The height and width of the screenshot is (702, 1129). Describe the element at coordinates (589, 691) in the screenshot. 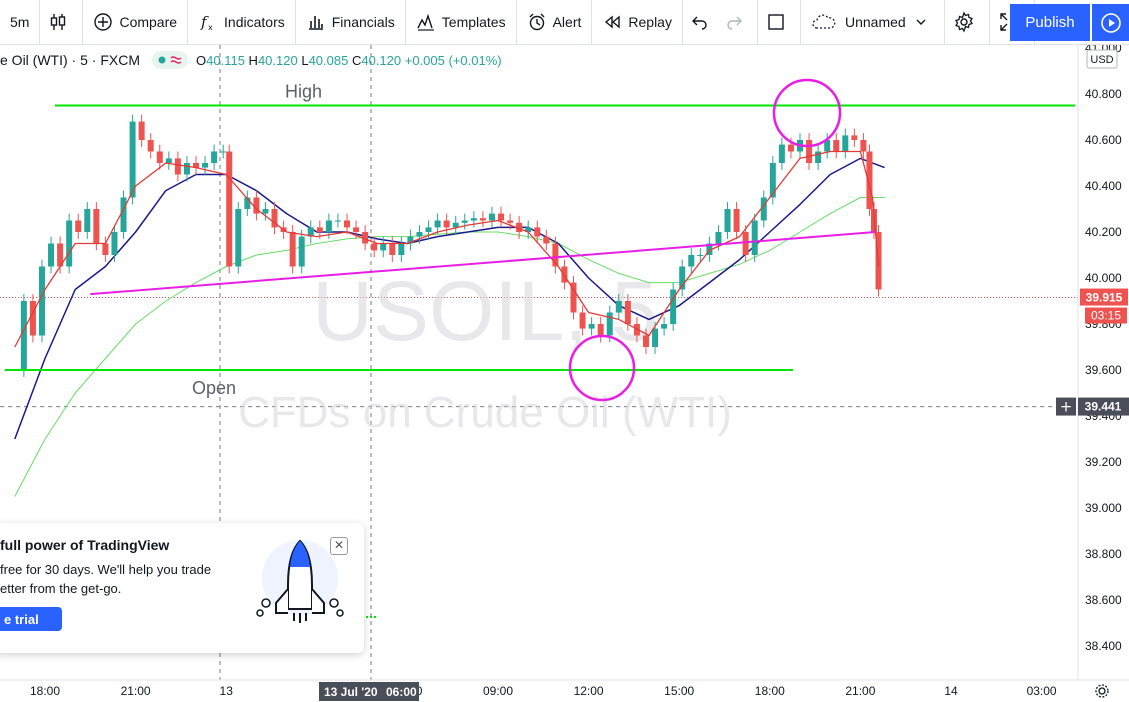

I see `time-tick-label: 12:00` at that location.